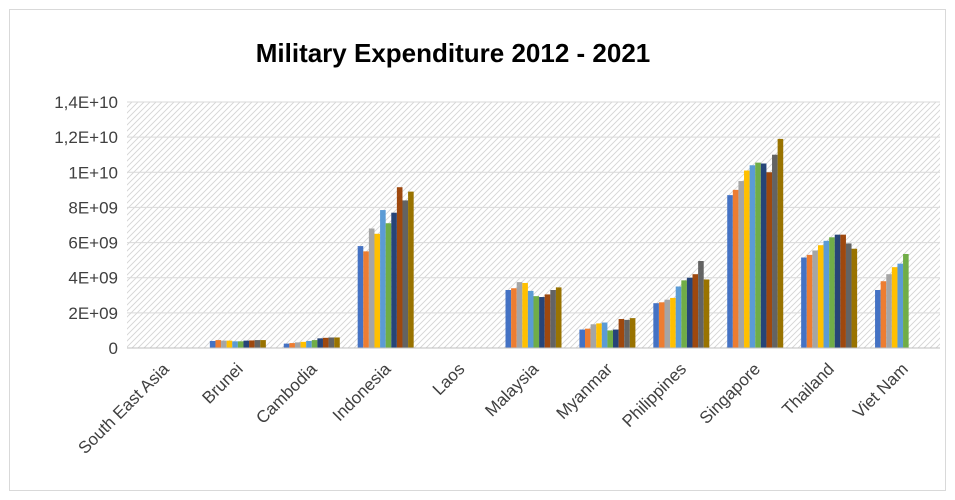 This screenshot has height=500, width=955. I want to click on x-tick-label: Brunei, so click(223, 383).